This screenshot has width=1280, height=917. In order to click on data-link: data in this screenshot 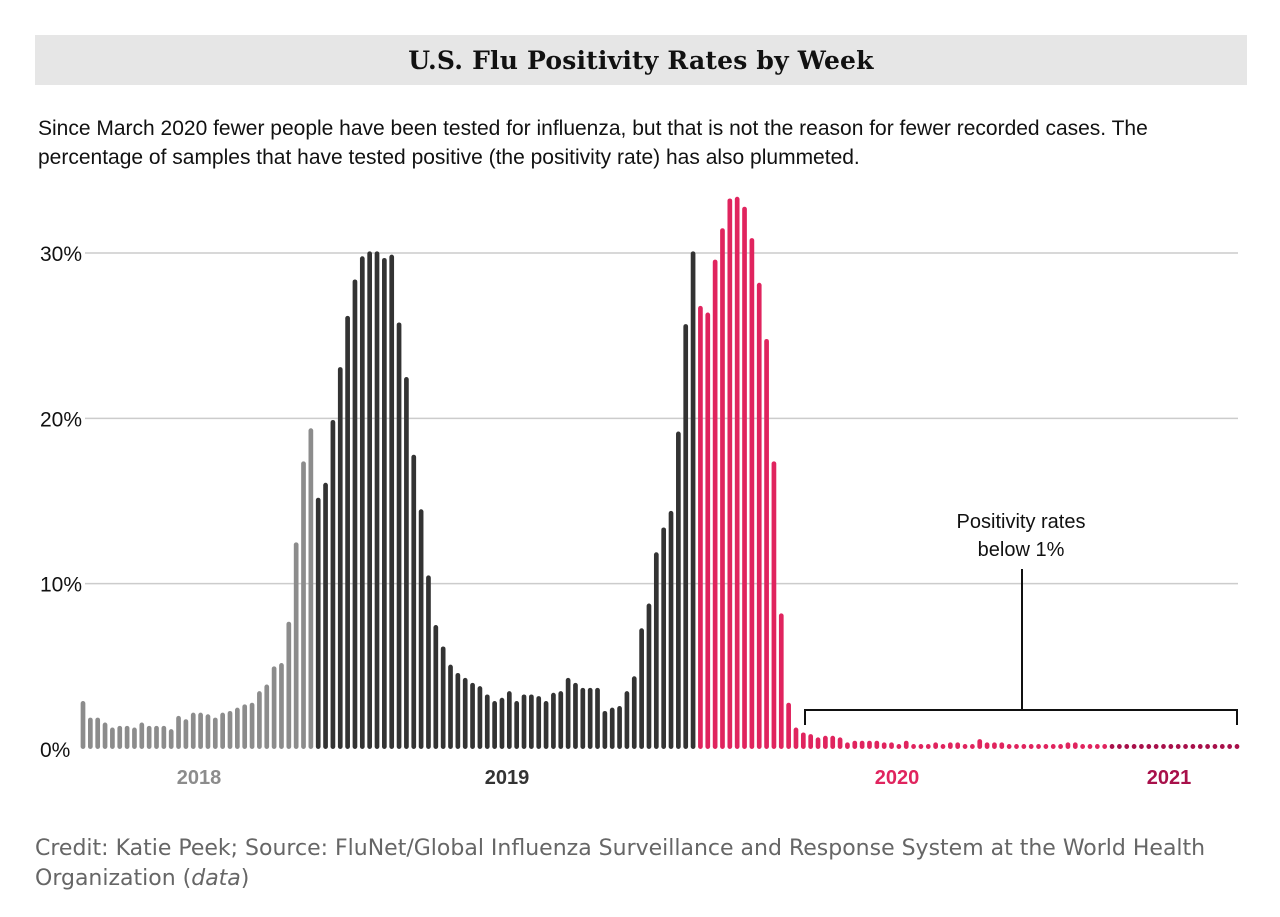, I will do `click(216, 878)`.